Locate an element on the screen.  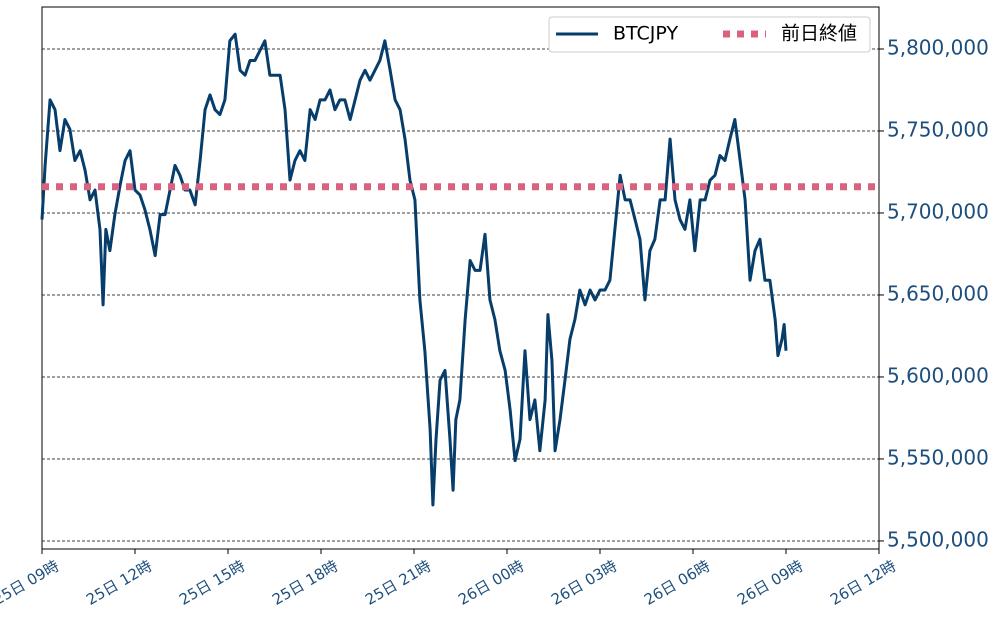
x-tick-label: 26日 00時 is located at coordinates (491, 583).